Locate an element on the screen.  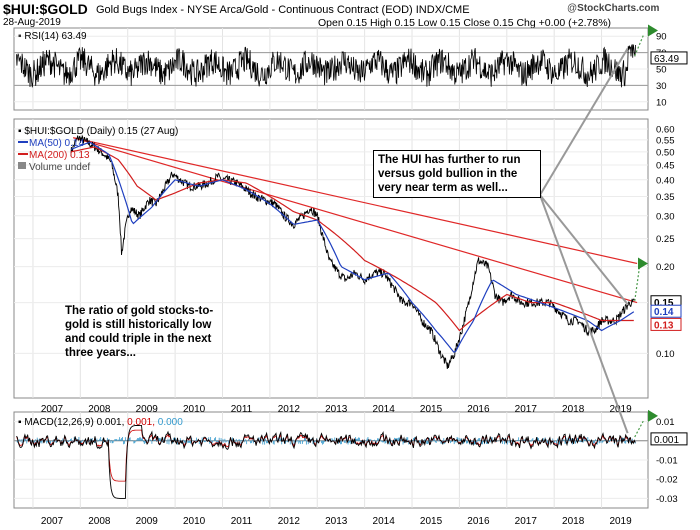
macd-y-tick: -0.03 is located at coordinates (667, 499).